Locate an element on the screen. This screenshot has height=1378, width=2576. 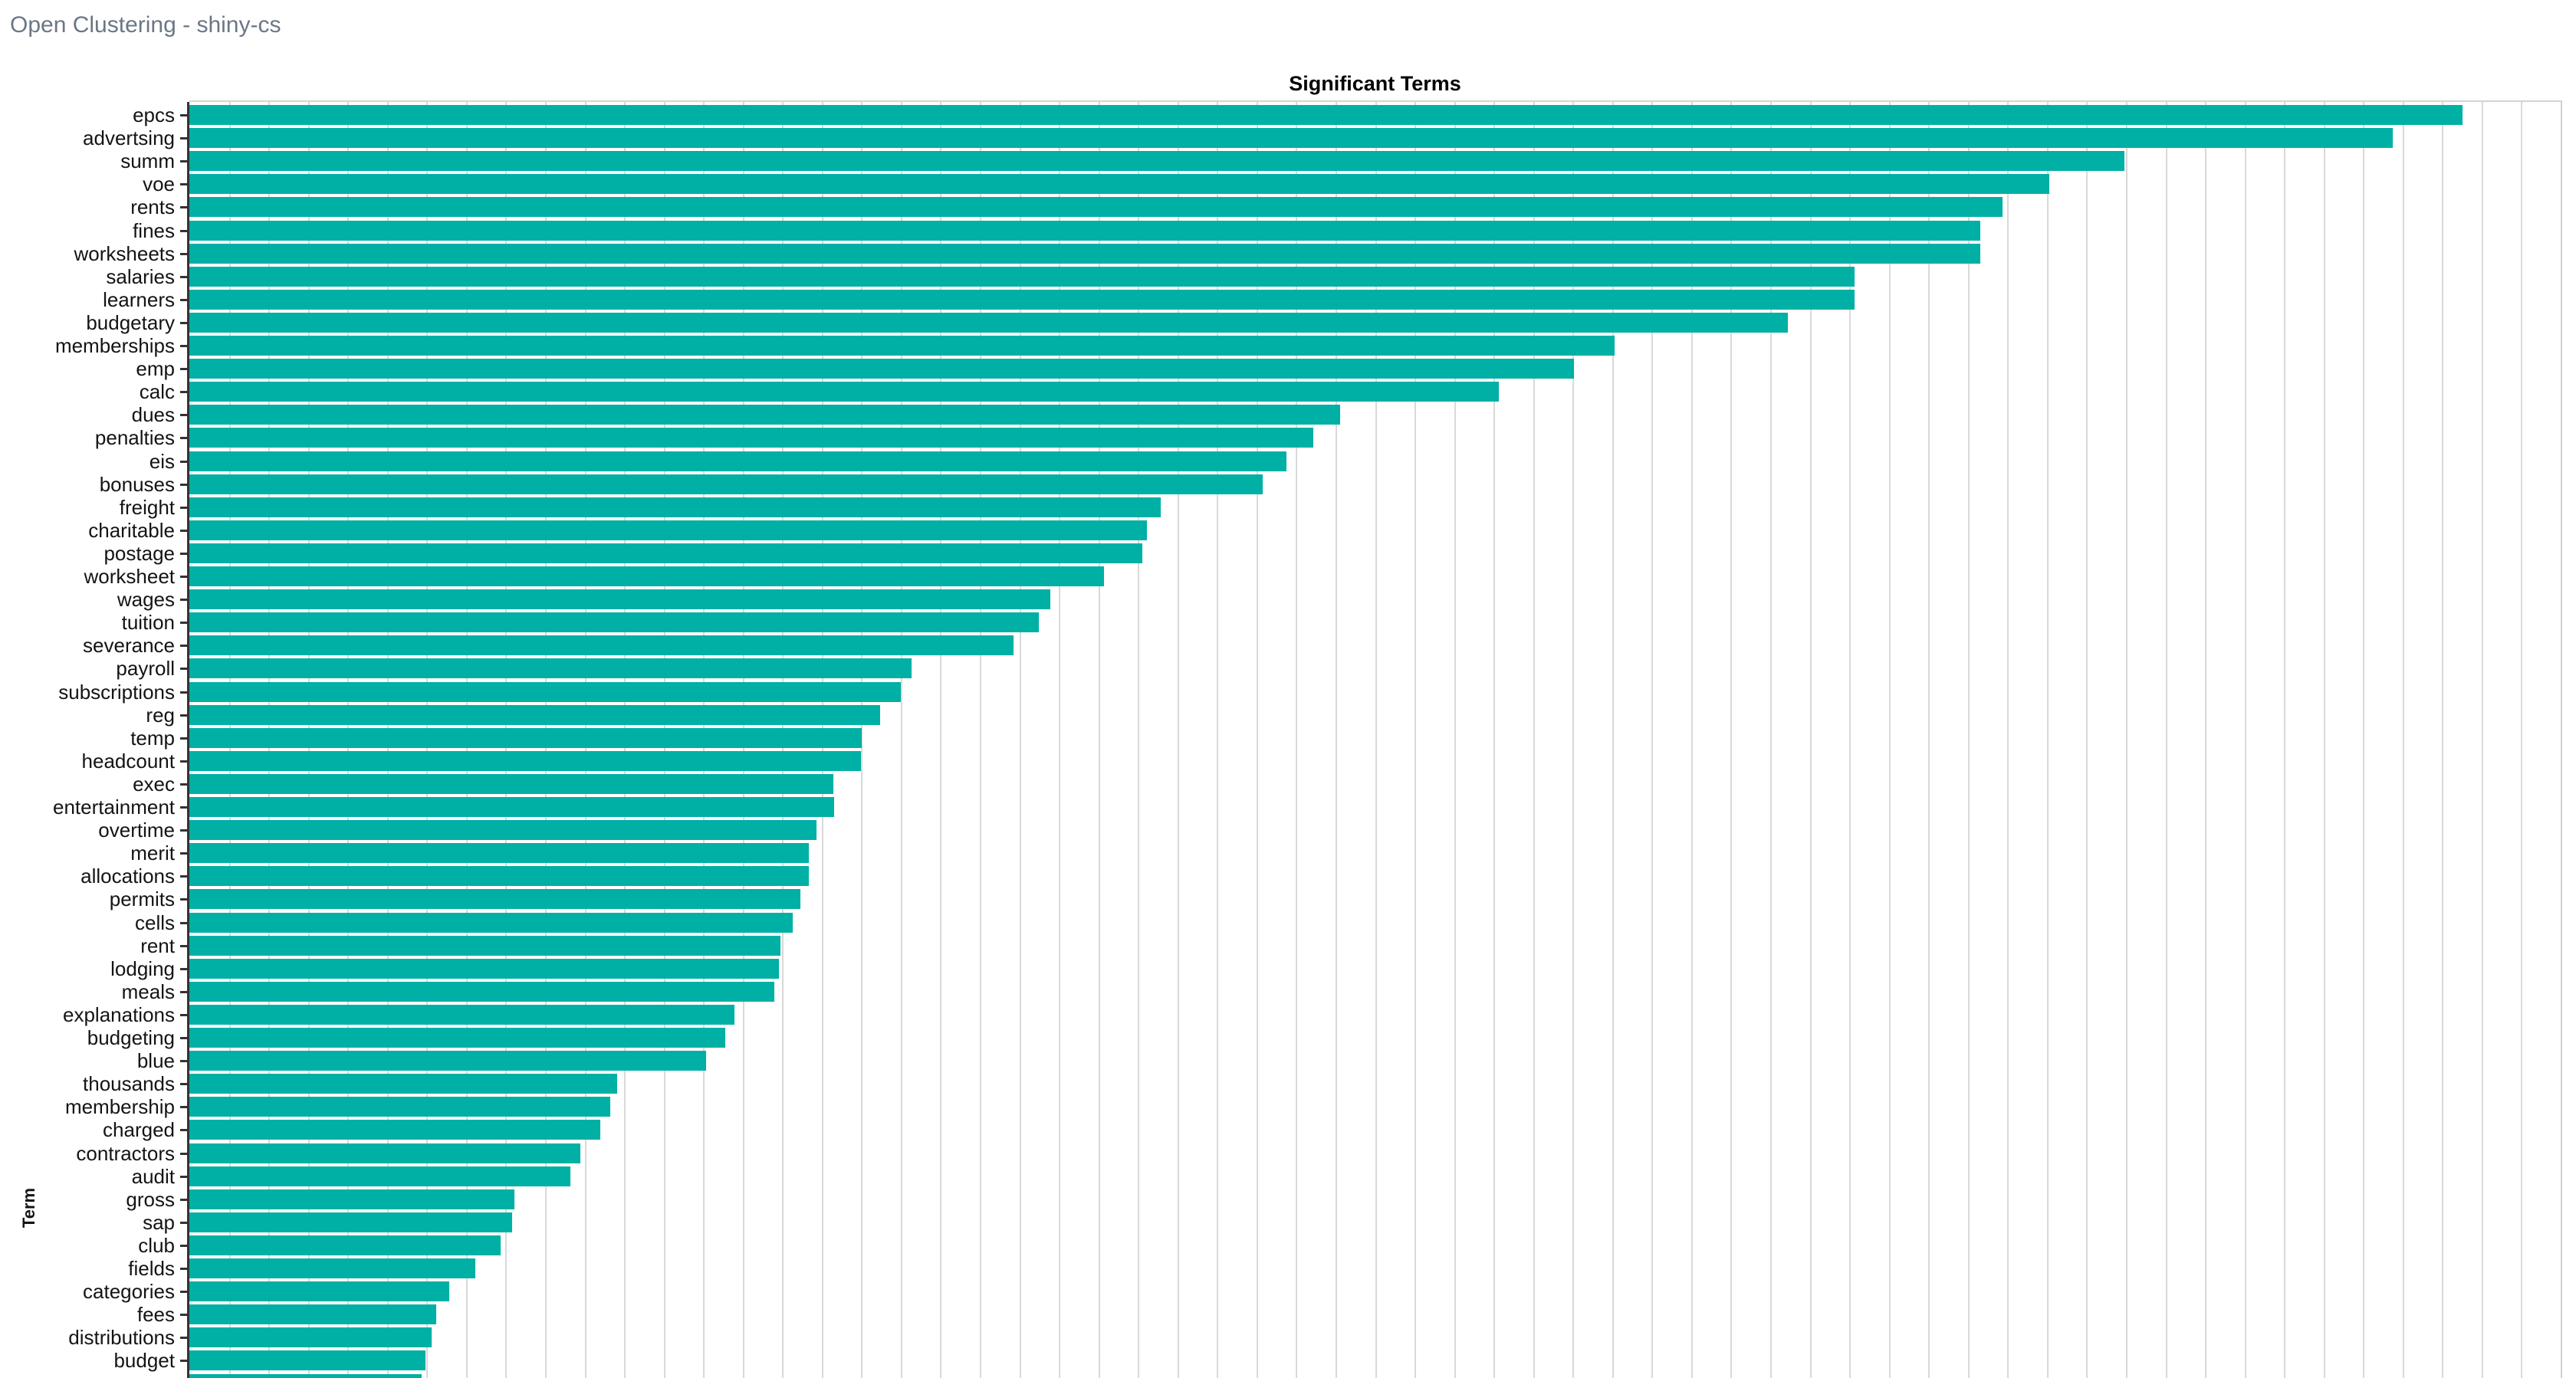
y-axis-label: club is located at coordinates (156, 1245).